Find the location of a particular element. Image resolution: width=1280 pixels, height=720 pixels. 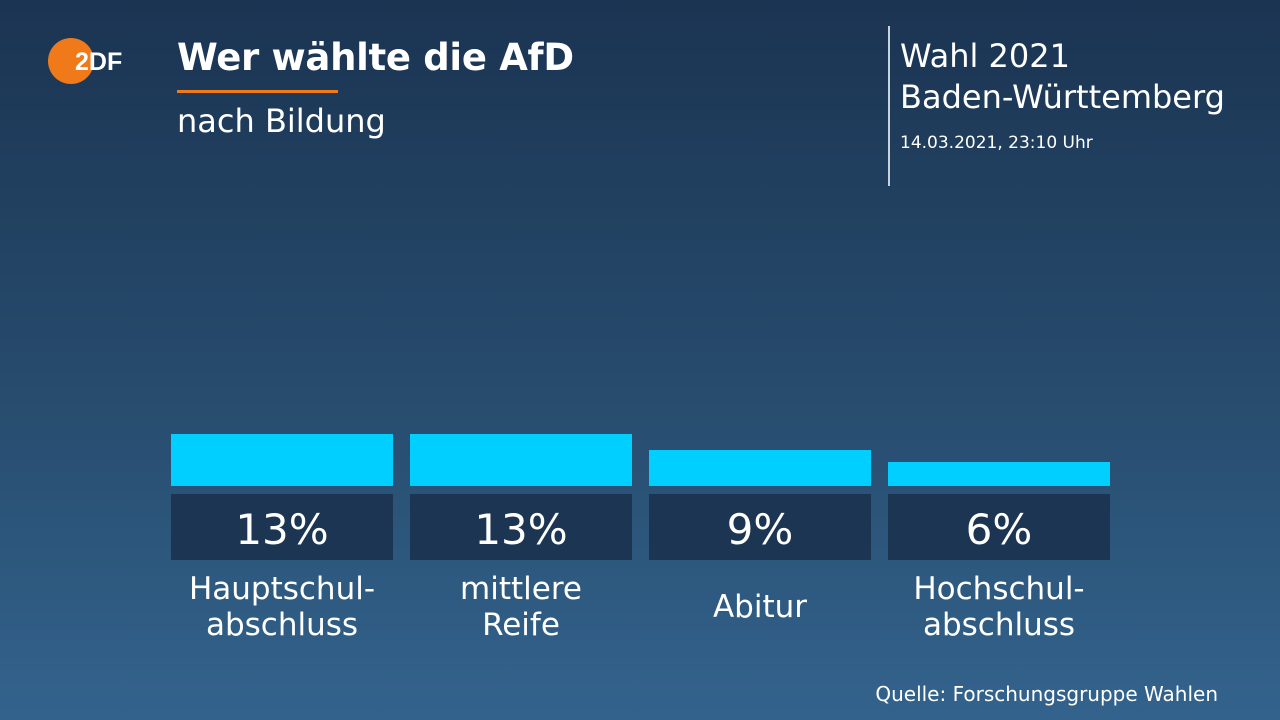

chart-subtitle: nach Bildung is located at coordinates (281, 121).